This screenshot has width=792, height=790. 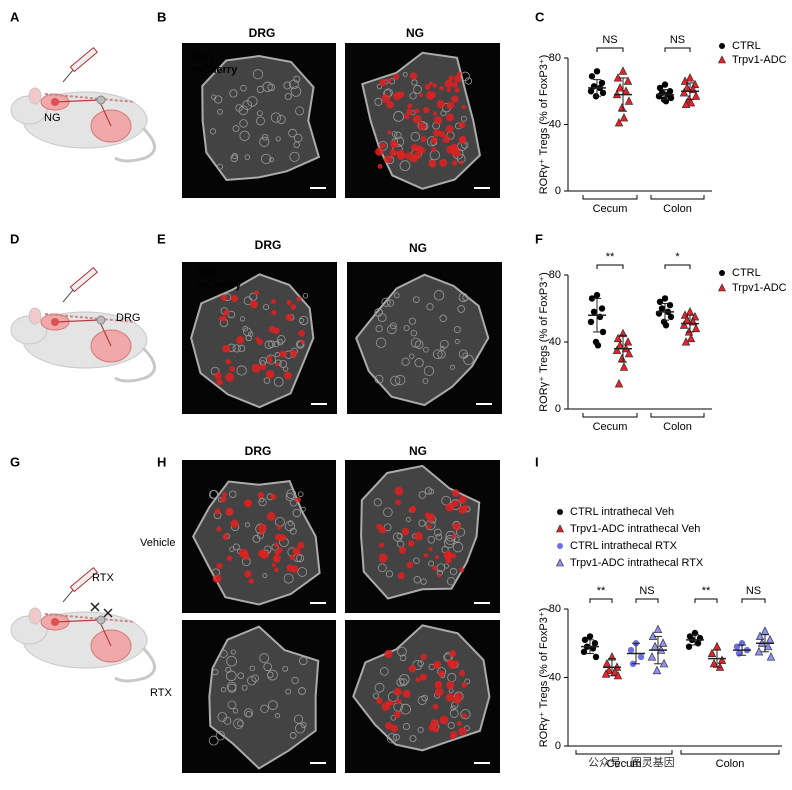 What do you see at coordinates (161, 461) in the screenshot?
I see `panel-label: H` at bounding box center [161, 461].